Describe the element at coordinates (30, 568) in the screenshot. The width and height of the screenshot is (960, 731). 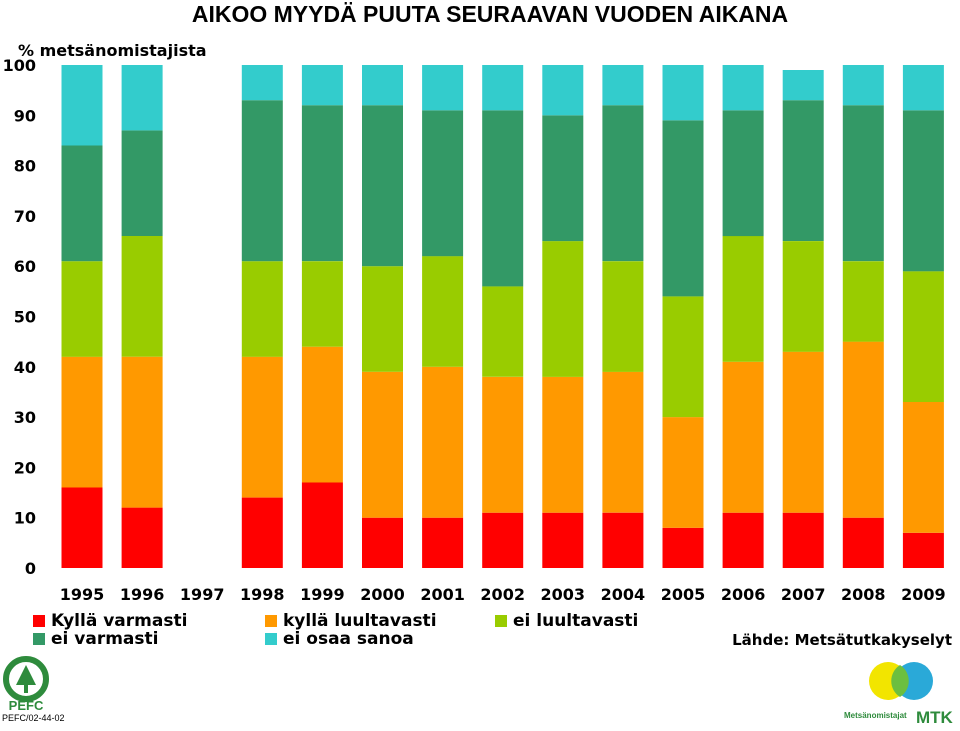
I see `y-tick-label: 0` at that location.